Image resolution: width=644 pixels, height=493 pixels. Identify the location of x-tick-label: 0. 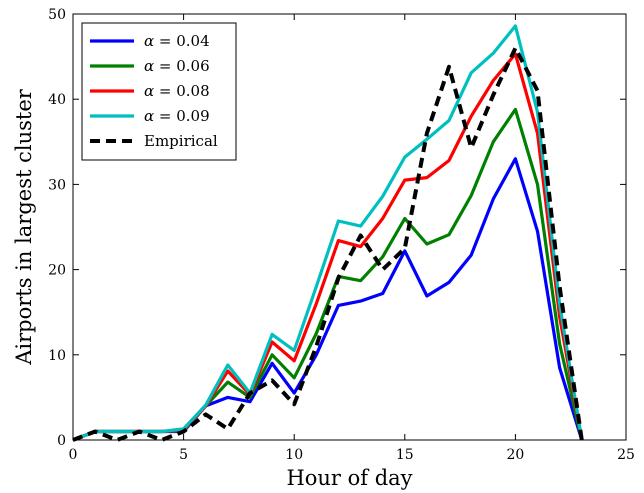
(73, 455).